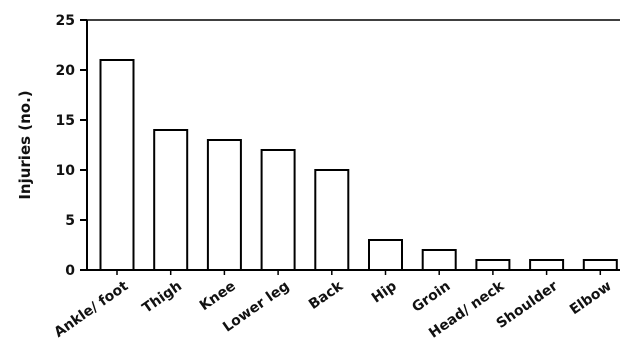 The height and width of the screenshot is (362, 620). Describe the element at coordinates (384, 292) in the screenshot. I see `x-category-label: Hip` at that location.